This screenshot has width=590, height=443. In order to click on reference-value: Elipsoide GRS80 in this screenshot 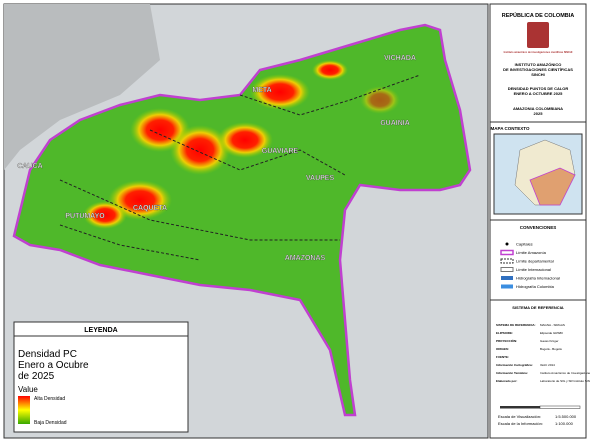, I will do `click(551, 333)`.